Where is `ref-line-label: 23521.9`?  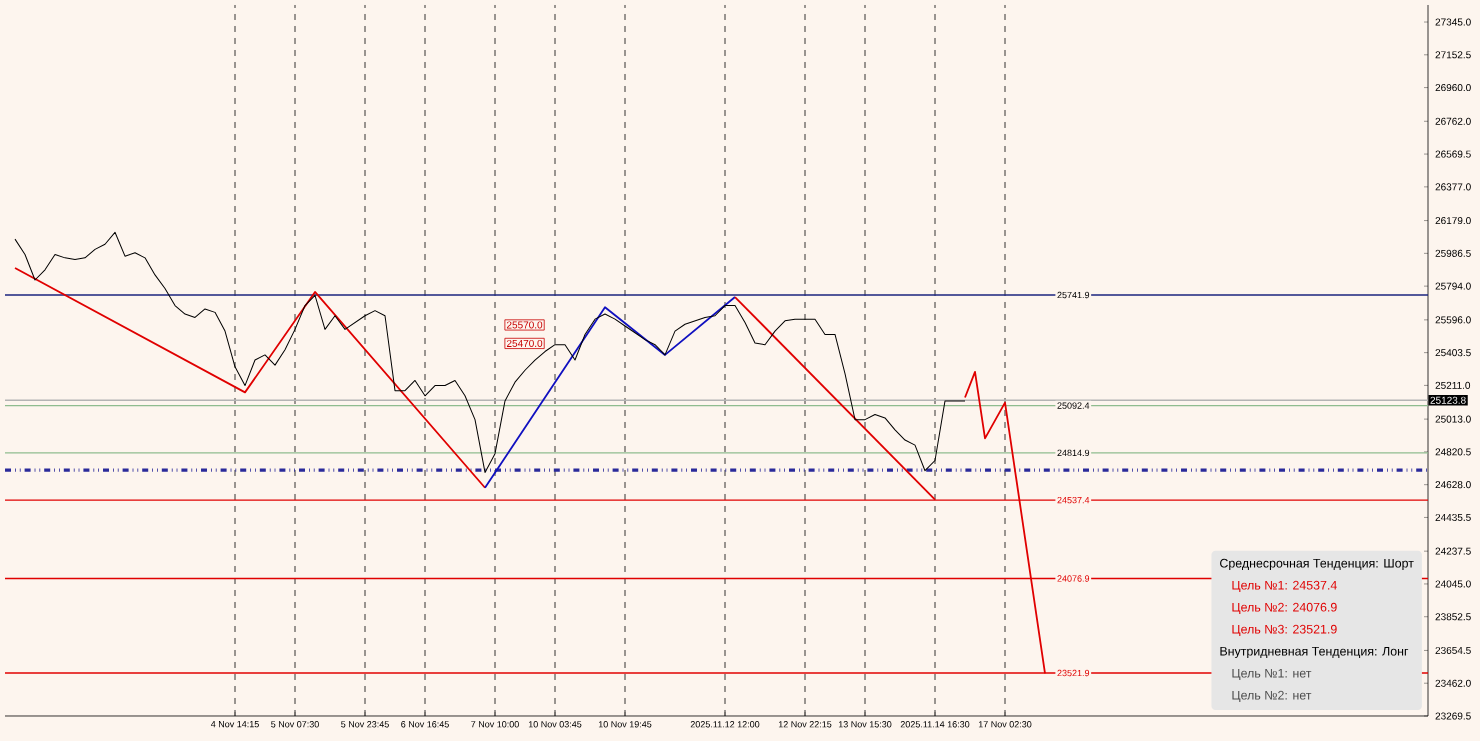 ref-line-label: 23521.9 is located at coordinates (1073, 673).